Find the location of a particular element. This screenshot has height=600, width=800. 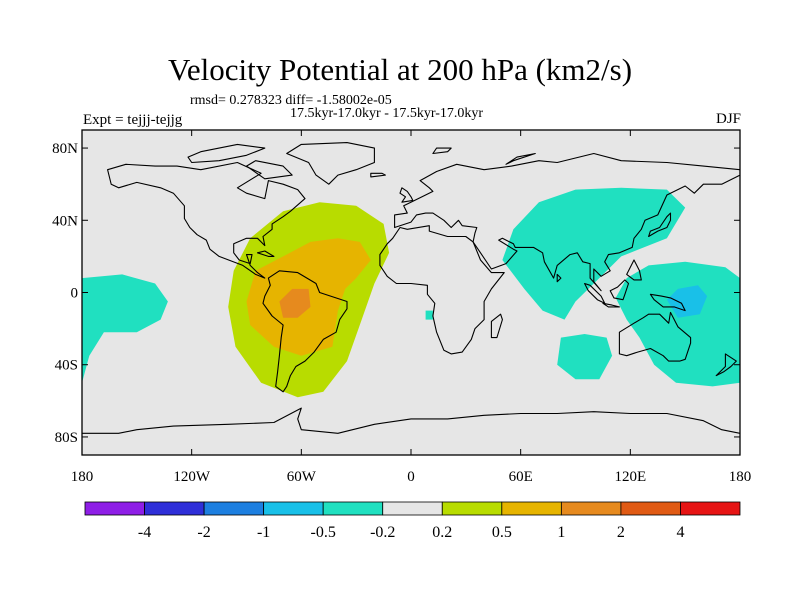

chart-subtitle: 17.5kyr-17.0kyr - 17.5kyr-17.0kyr is located at coordinates (387, 113).